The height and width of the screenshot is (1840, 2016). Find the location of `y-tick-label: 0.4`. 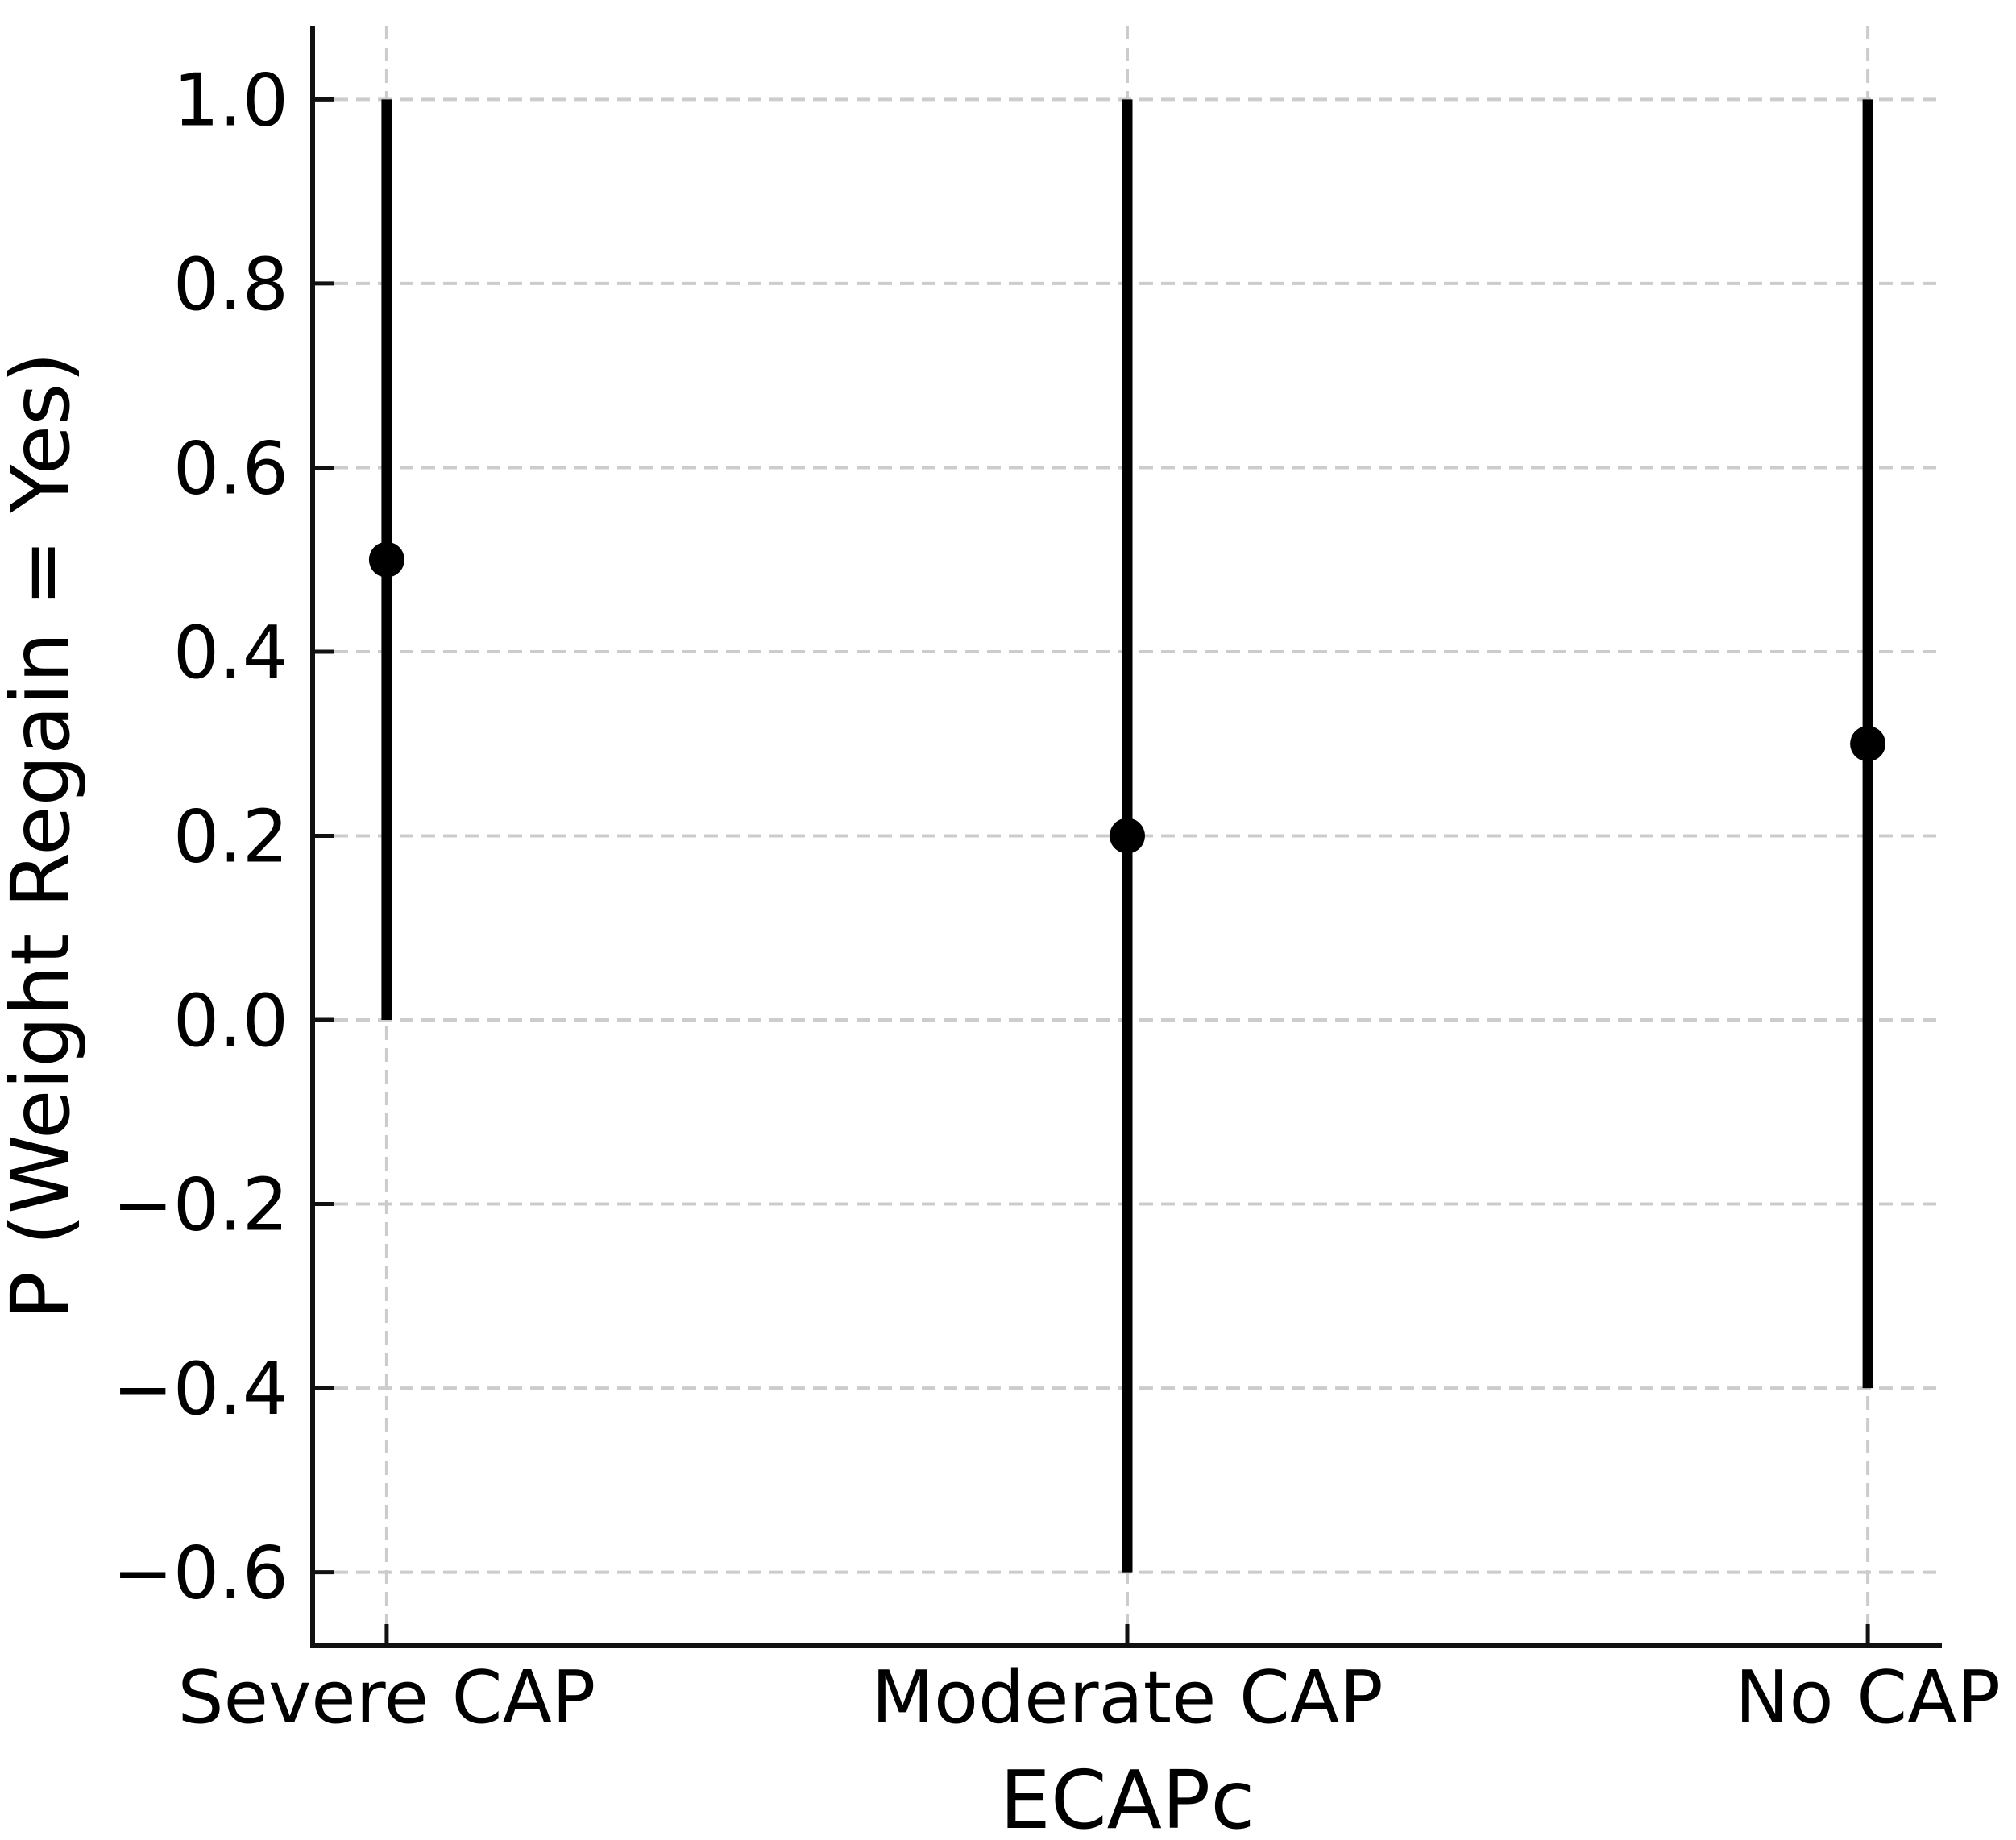

y-tick-label: 0.4 is located at coordinates (230, 653).